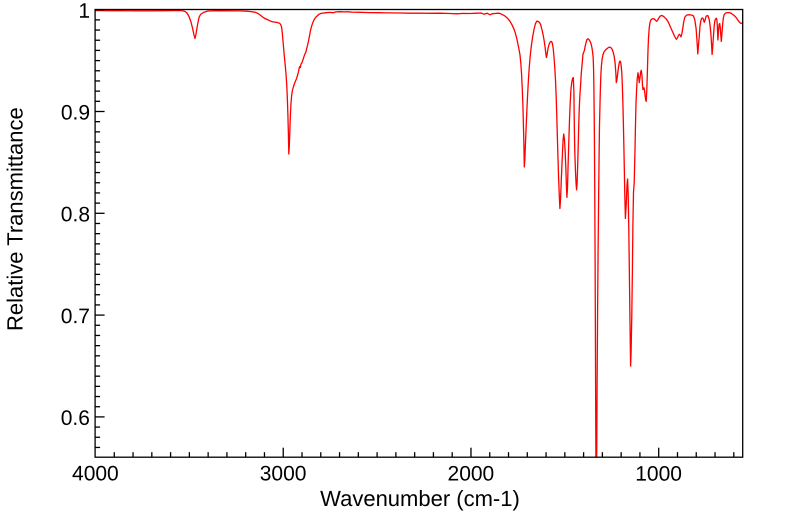 This screenshot has width=799, height=516. I want to click on svg-text: Relative Transmittance, so click(15, 219).